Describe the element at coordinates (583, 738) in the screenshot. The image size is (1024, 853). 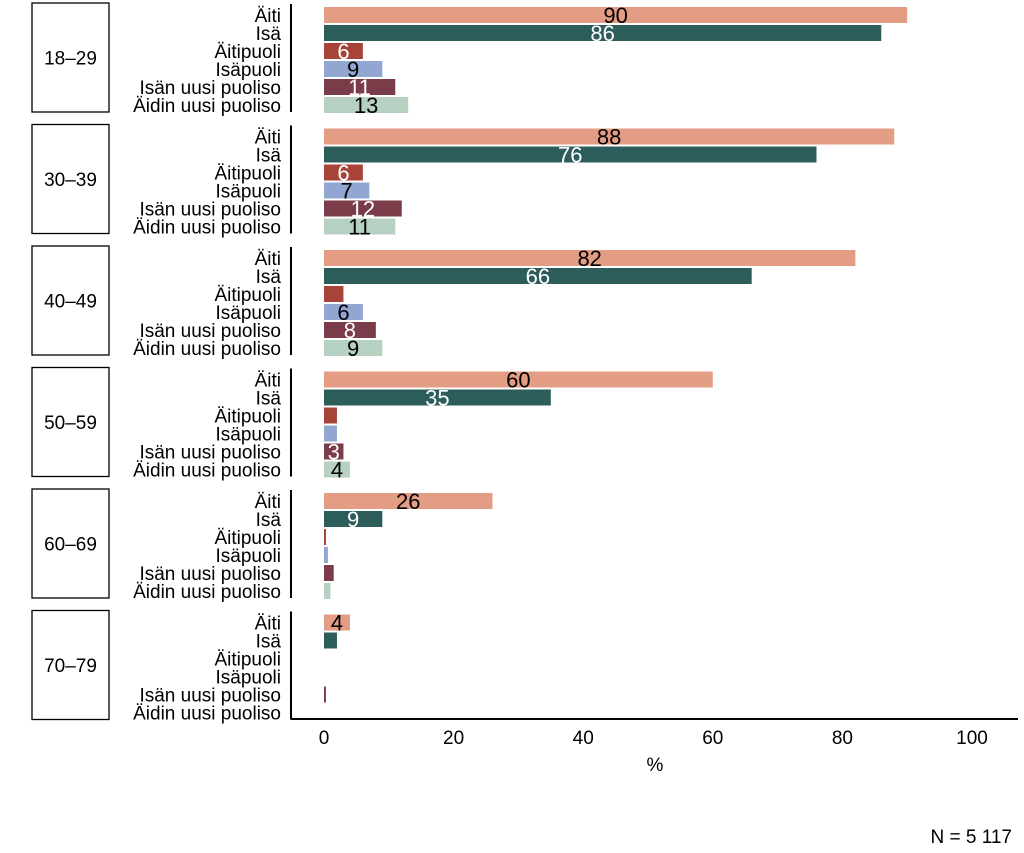
I see `x-tick-label: 40` at that location.